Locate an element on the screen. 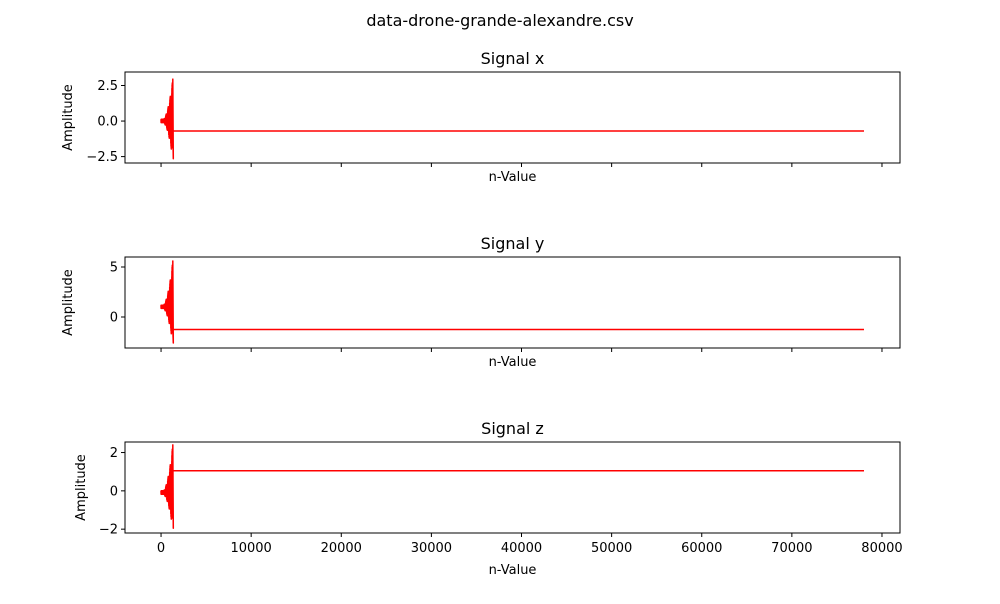  x-tick-label: 80000 is located at coordinates (881, 548).